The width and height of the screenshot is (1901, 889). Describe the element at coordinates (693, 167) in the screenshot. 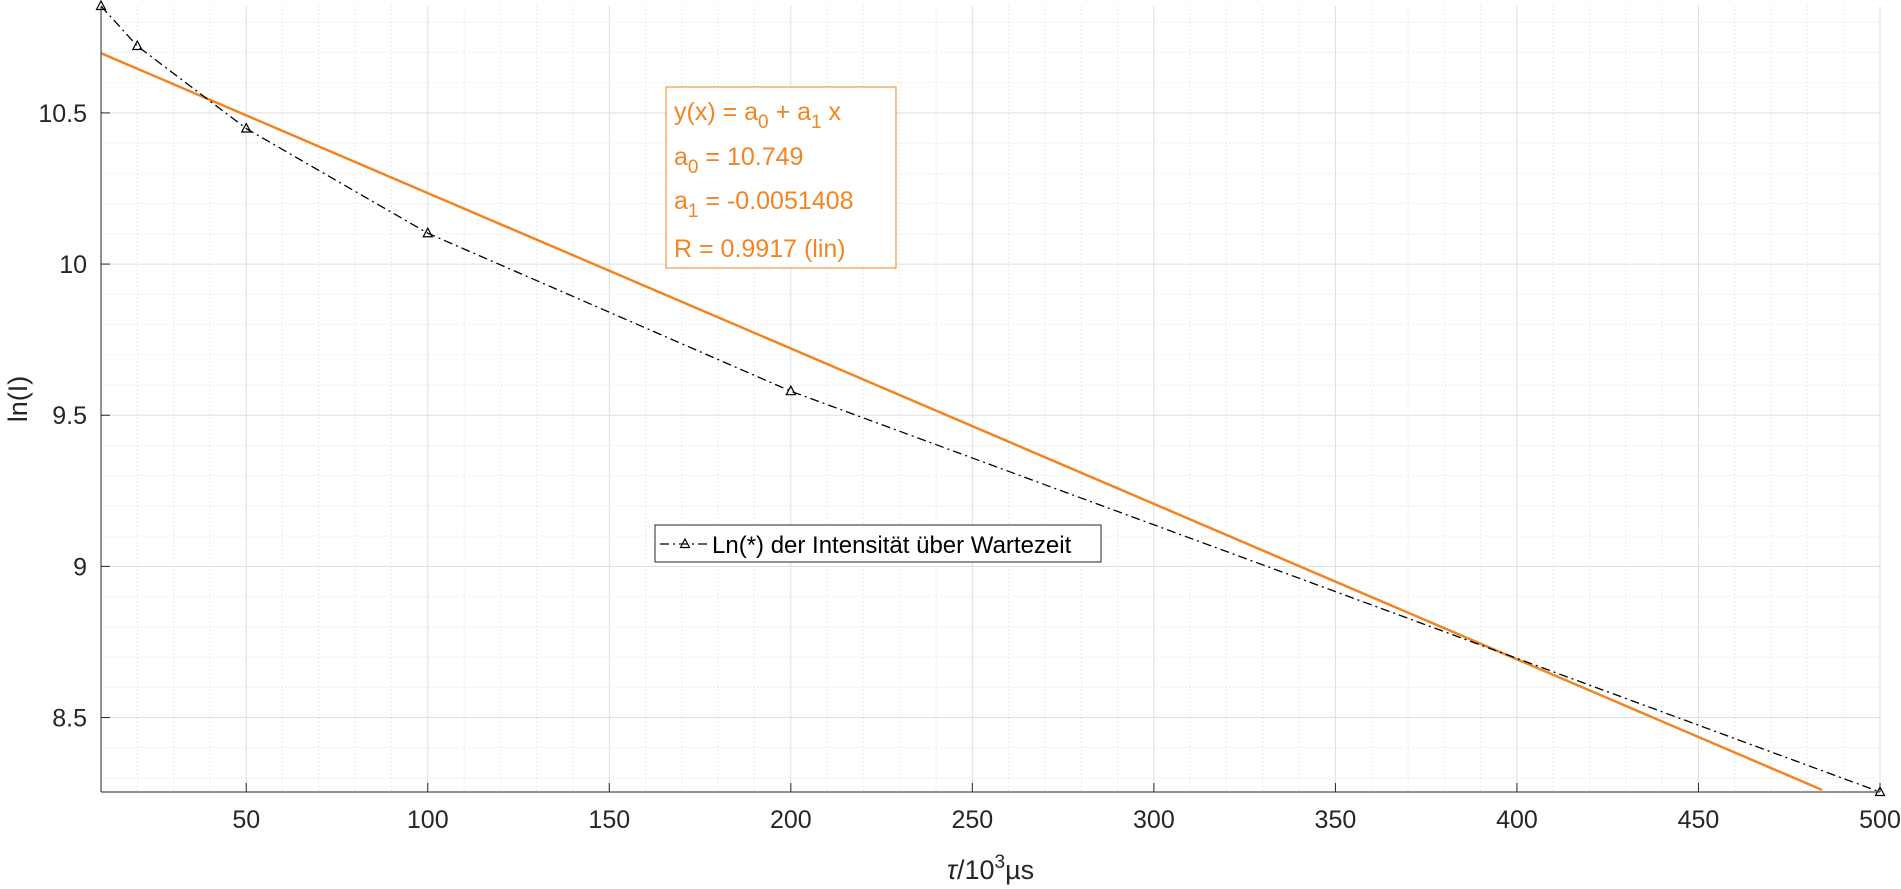

I see `fit-a0-sub: 0` at that location.